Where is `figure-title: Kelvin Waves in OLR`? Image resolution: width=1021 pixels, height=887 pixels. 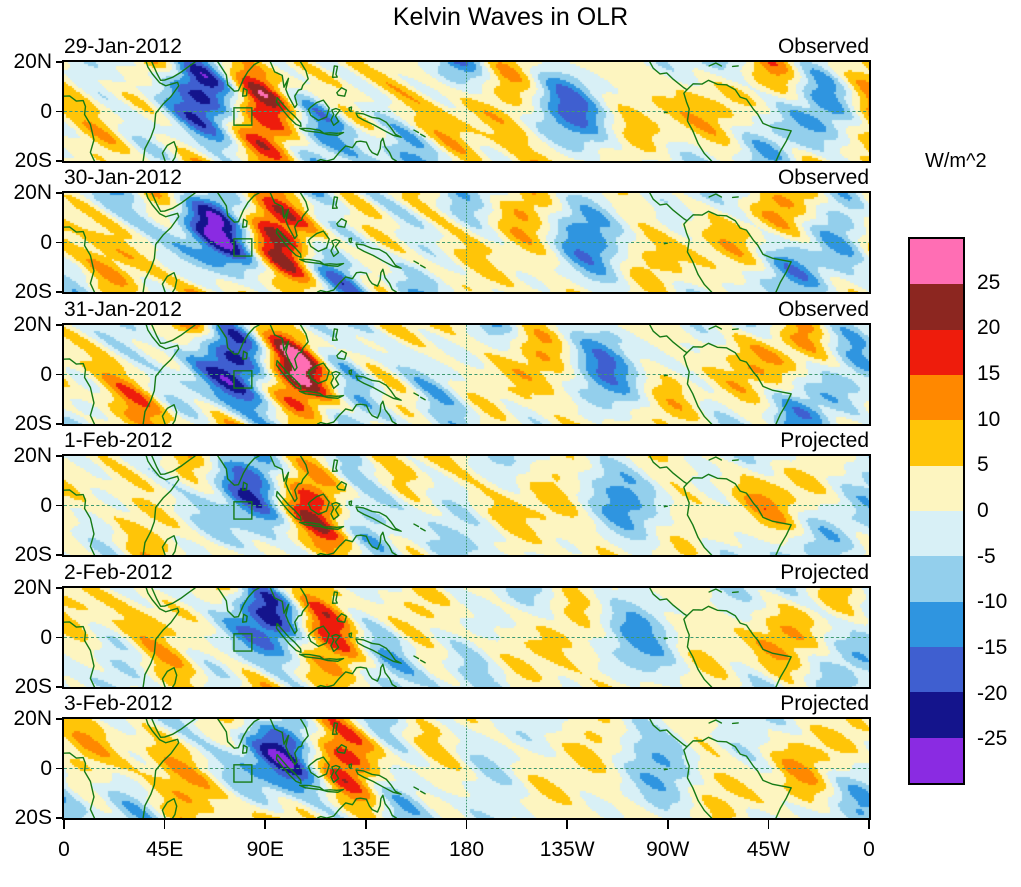 figure-title: Kelvin Waves in OLR is located at coordinates (510, 17).